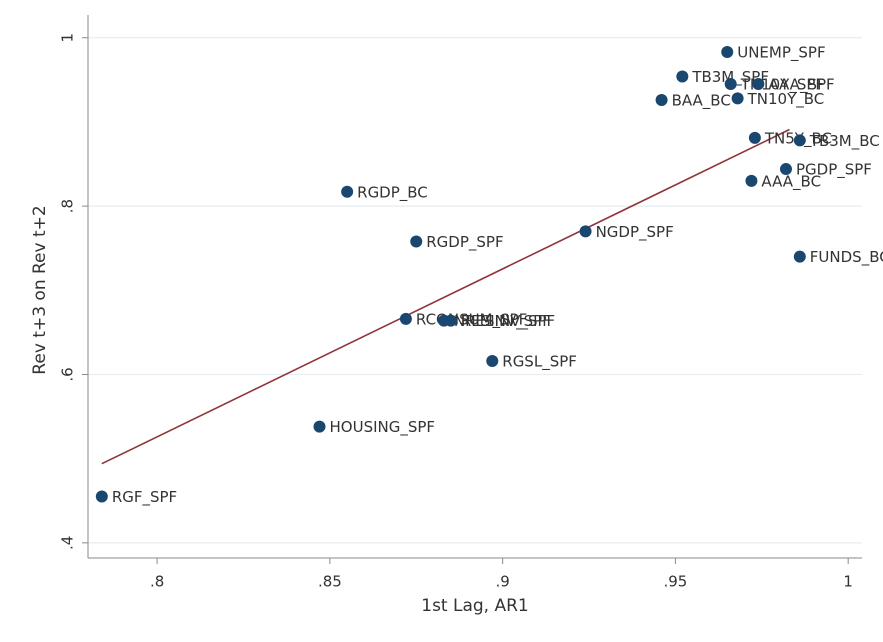 The height and width of the screenshot is (642, 883). What do you see at coordinates (846, 257) in the screenshot?
I see `point-label: FUNDS_BC` at bounding box center [846, 257].